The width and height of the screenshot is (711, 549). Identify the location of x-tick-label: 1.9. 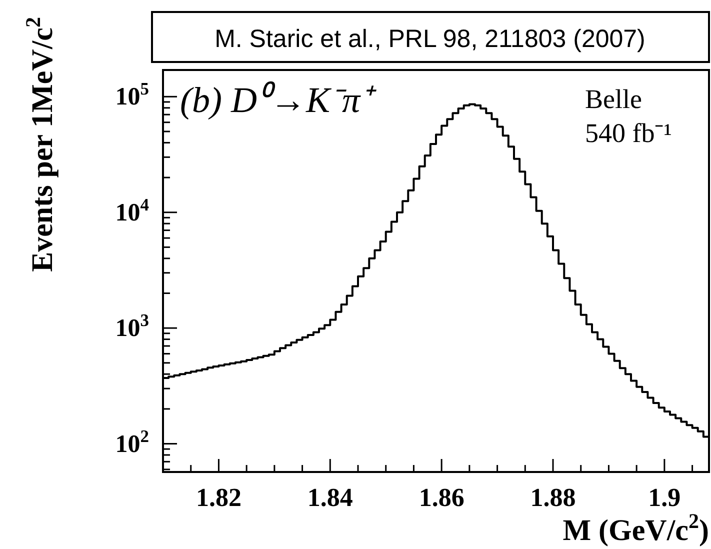
(664, 497).